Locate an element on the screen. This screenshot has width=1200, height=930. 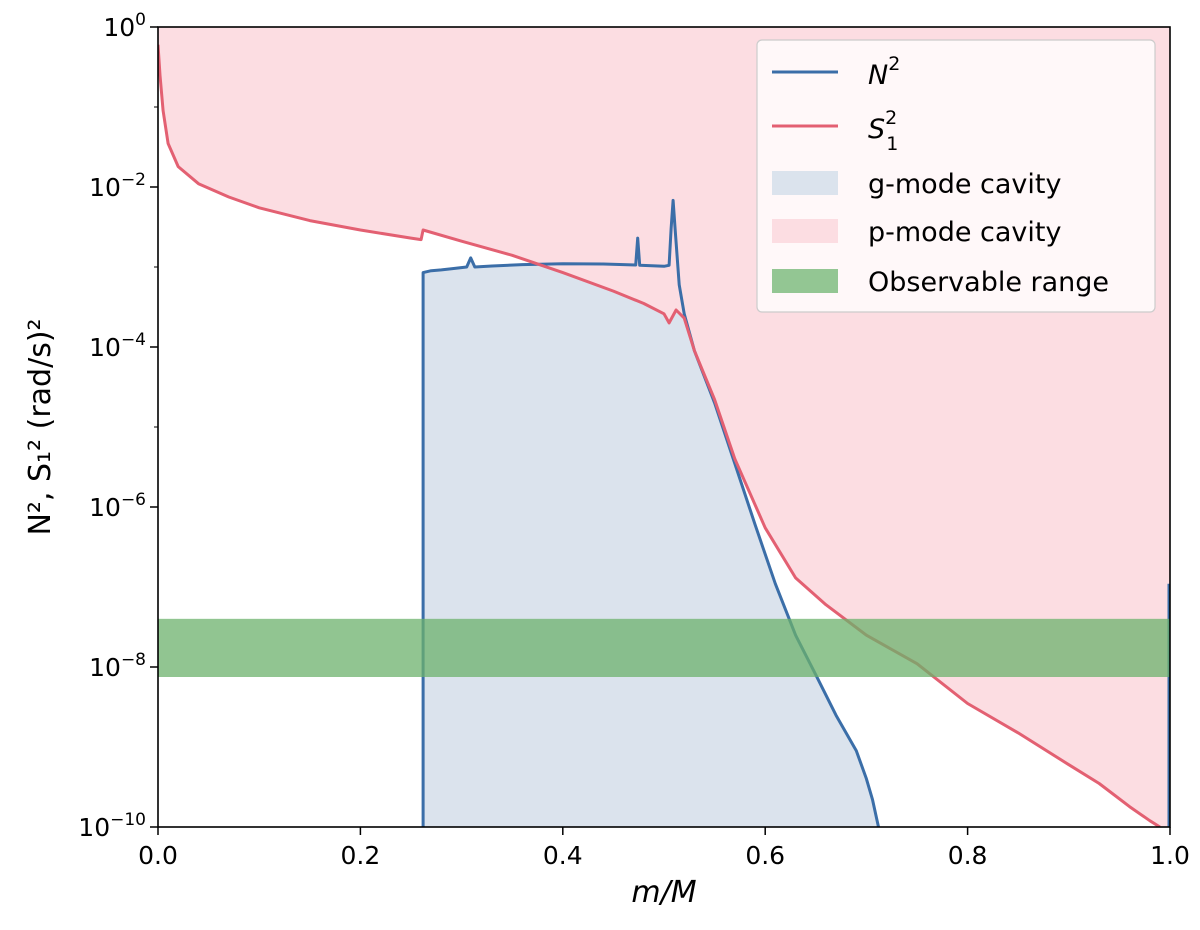
y-tick-label: 10⁻⁸ is located at coordinates (117, 666).